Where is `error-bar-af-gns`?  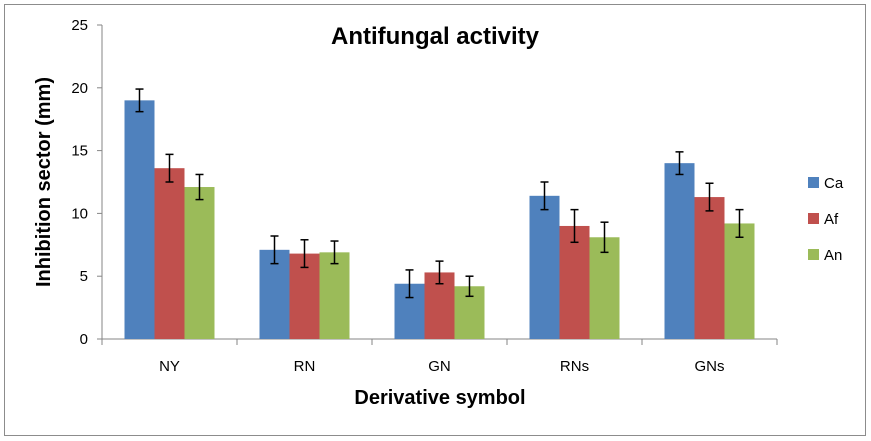 error-bar-af-gns is located at coordinates (709, 197).